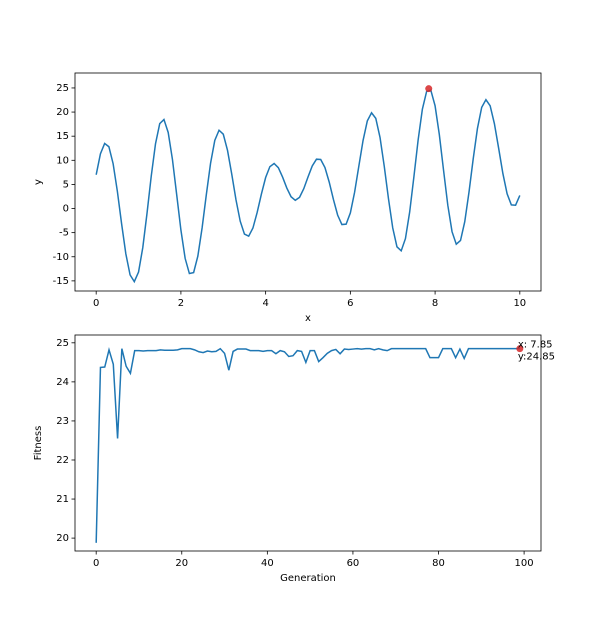 The image size is (600, 621). Describe the element at coordinates (435, 303) in the screenshot. I see `x-tick-label: 8` at that location.